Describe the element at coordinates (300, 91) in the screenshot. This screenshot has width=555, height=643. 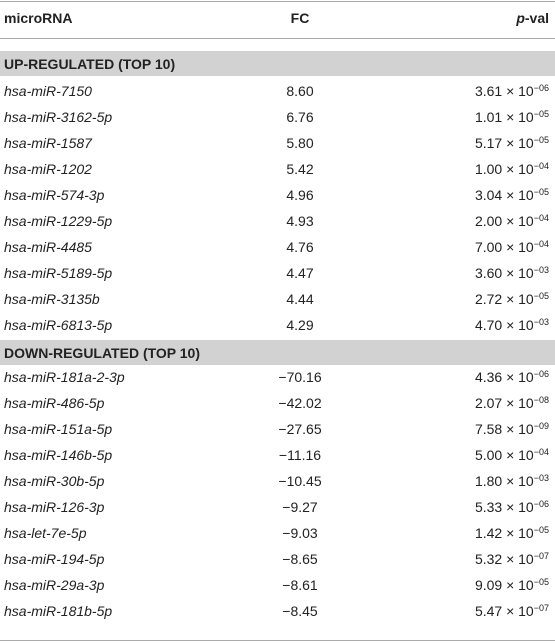
I see `fold-change: 8.60` at that location.